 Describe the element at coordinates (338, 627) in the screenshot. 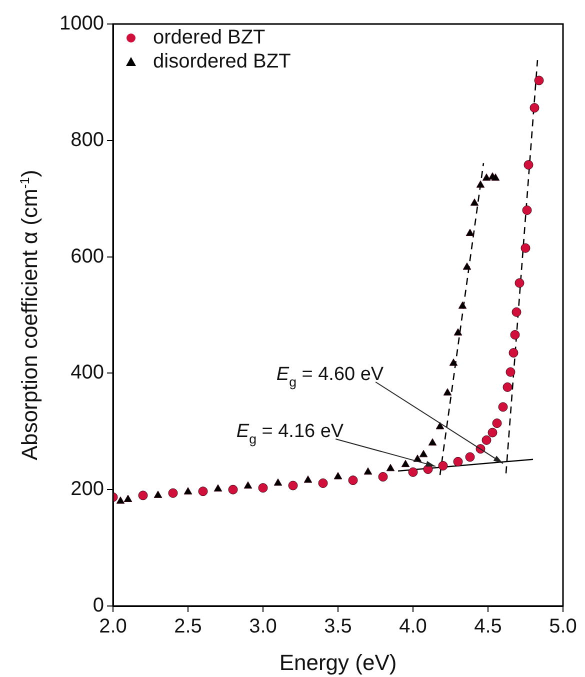

I see `x-tick-label: 3.5` at that location.